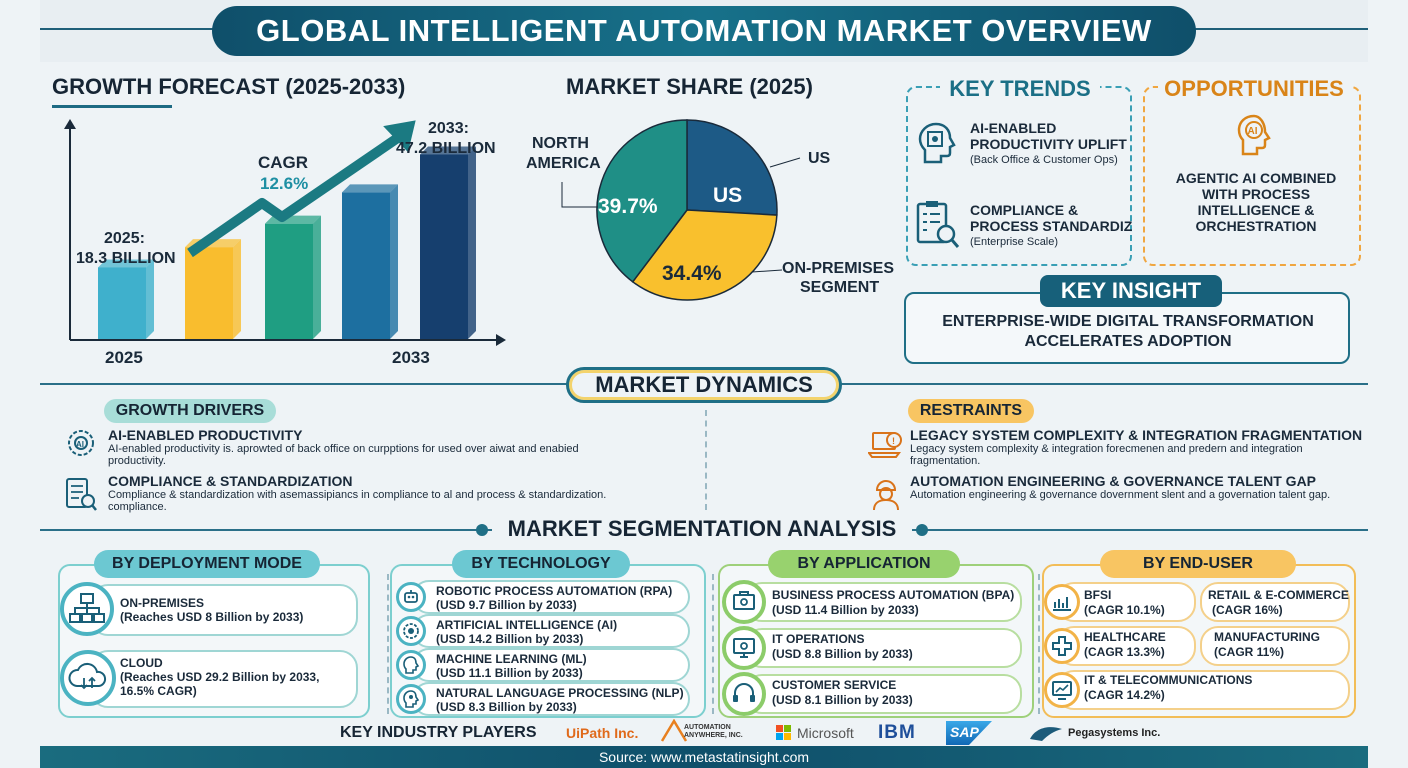 Image resolution: width=1408 pixels, height=768 pixels. I want to click on enduser-card-manufacturing, so click(1275, 646).